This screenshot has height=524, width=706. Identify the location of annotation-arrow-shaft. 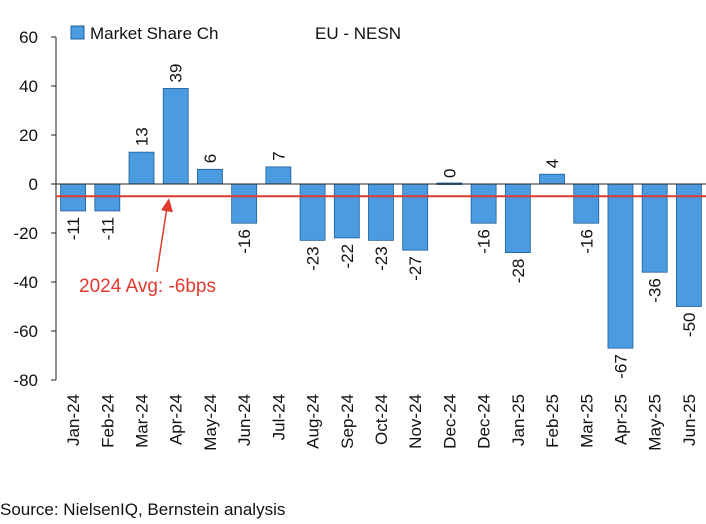
(162, 240).